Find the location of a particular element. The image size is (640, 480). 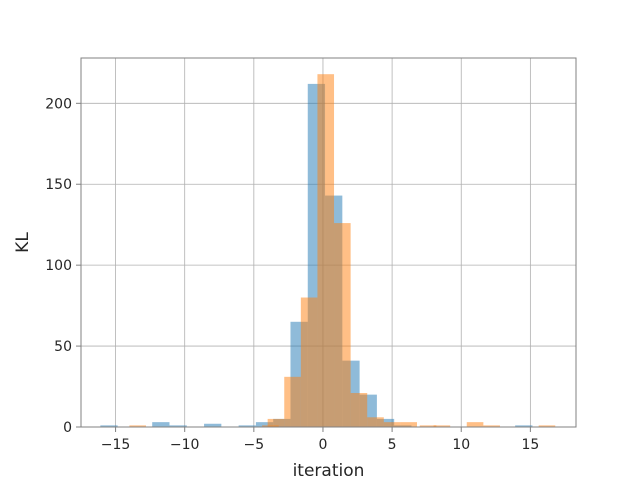

y-axis-label: KL is located at coordinates (23, 242).